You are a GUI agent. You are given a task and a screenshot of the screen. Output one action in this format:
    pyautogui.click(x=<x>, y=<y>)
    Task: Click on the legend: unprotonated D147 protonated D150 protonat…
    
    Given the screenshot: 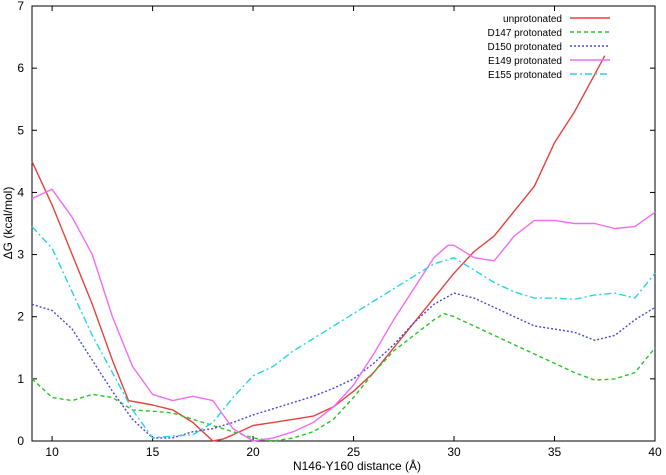 What is the action you would take?
    pyautogui.click(x=548, y=47)
    